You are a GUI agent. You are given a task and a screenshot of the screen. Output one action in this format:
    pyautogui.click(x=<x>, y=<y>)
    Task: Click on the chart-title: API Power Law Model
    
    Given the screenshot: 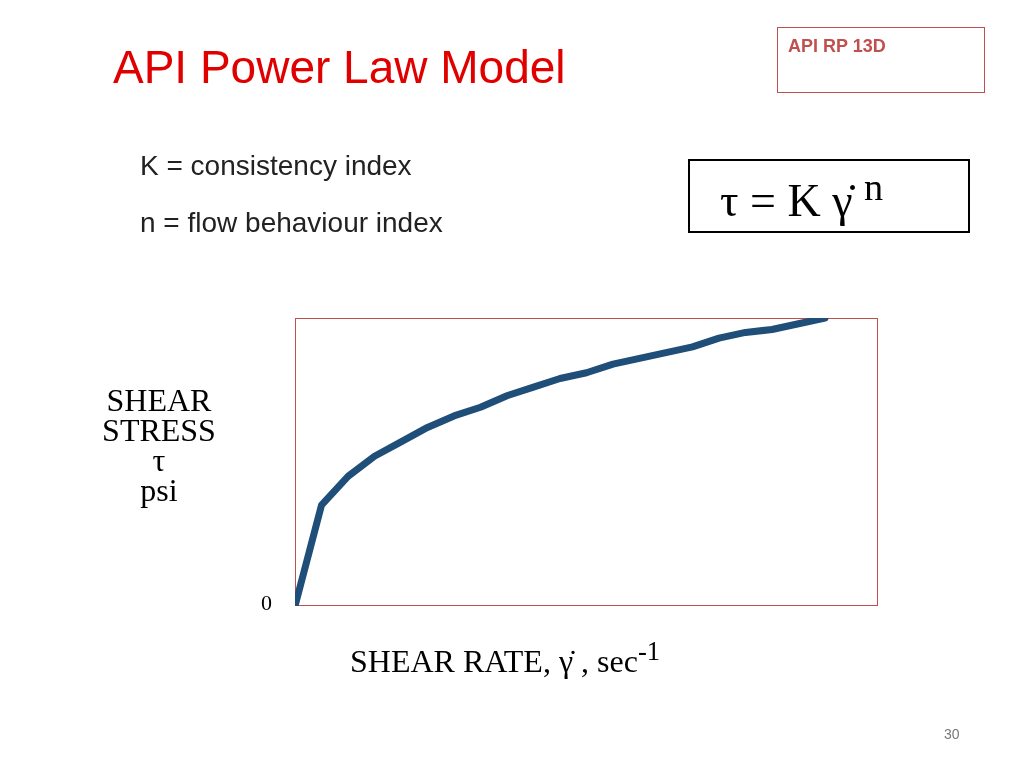 What is the action you would take?
    pyautogui.click(x=339, y=67)
    